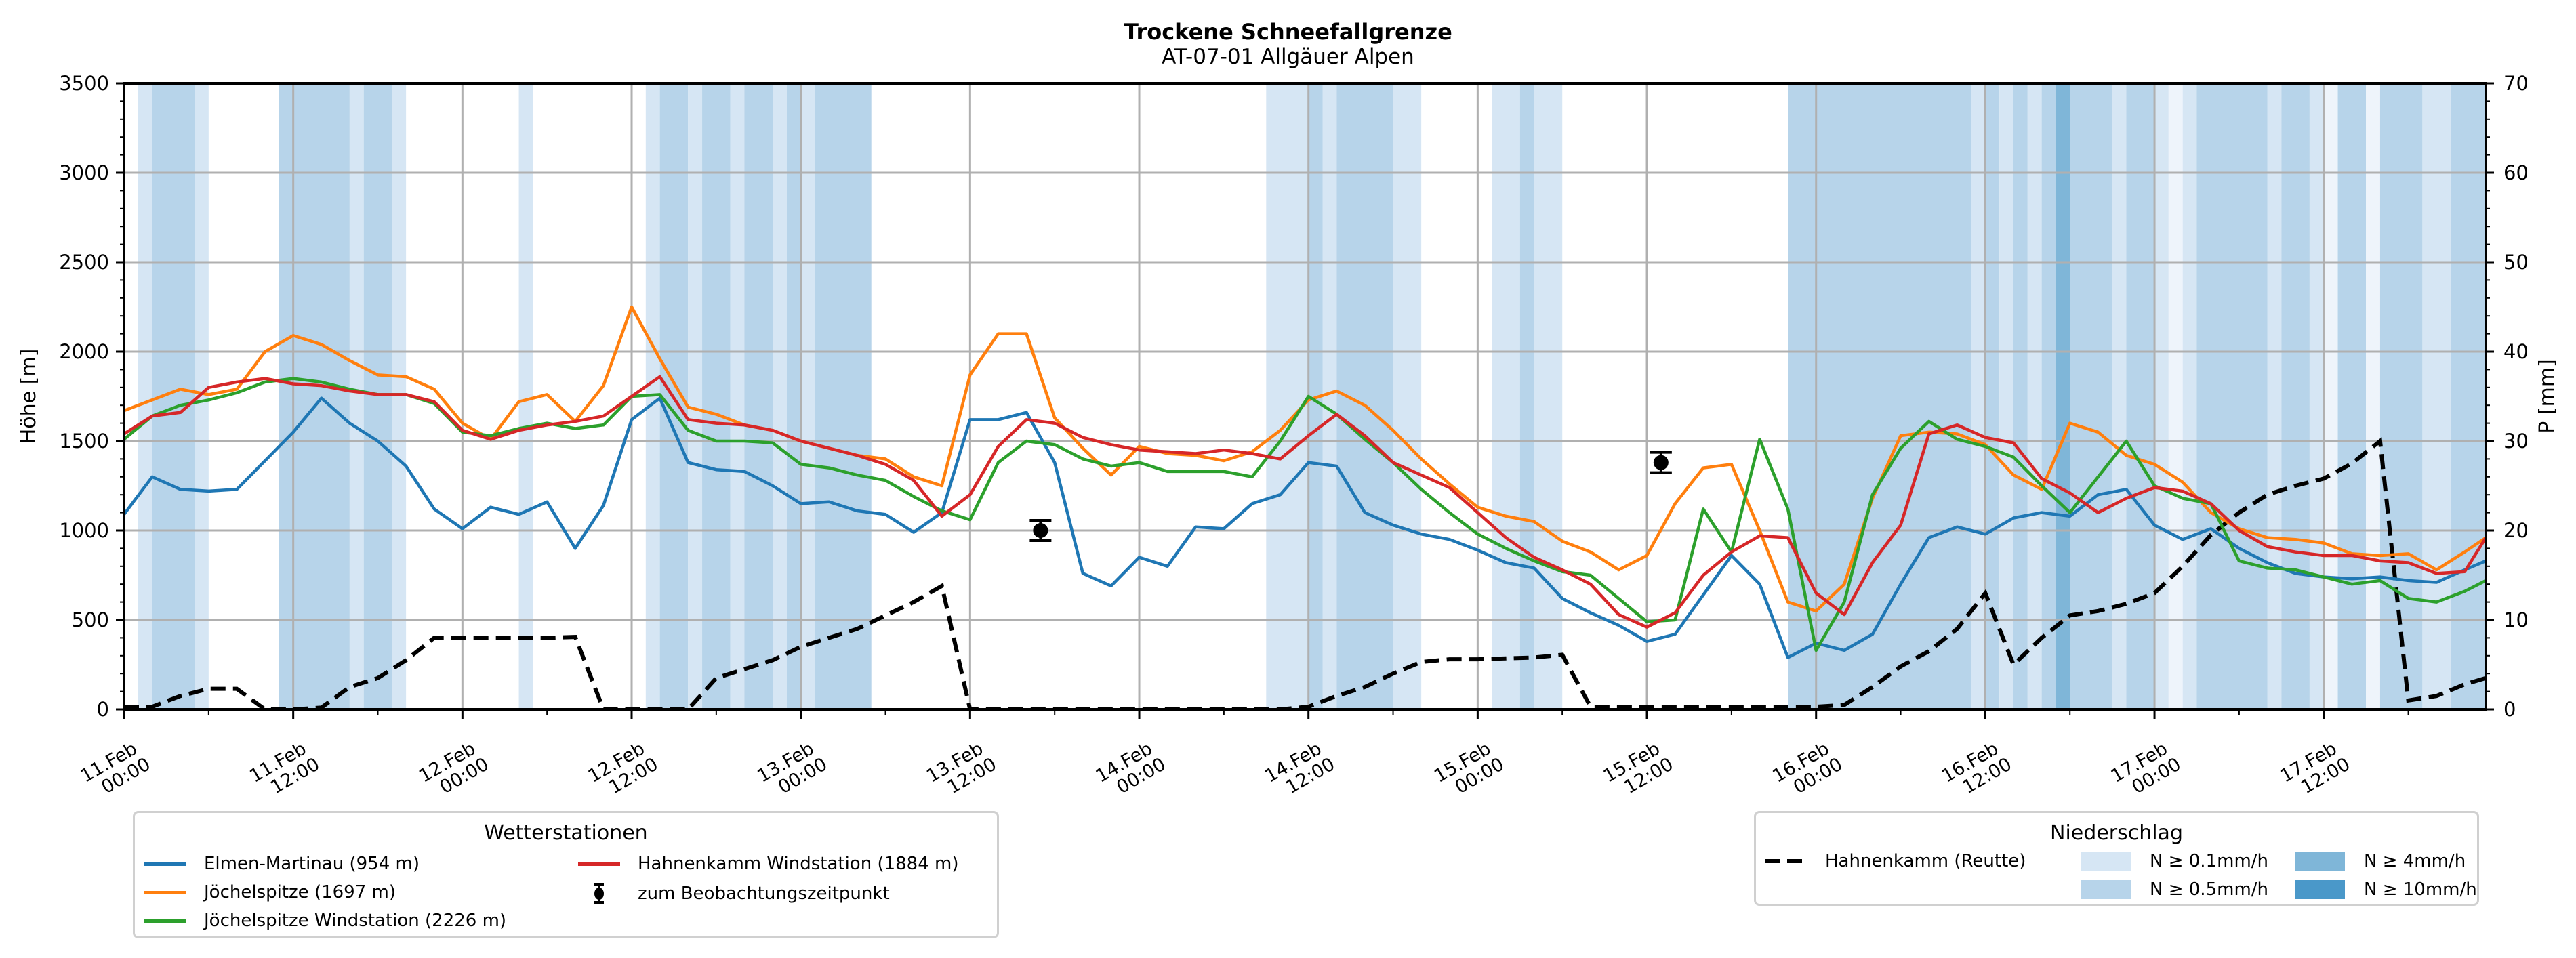 The image size is (2576, 958). Describe the element at coordinates (2415, 861) in the screenshot. I see `legend-label: N ≥ 4mm/h` at that location.